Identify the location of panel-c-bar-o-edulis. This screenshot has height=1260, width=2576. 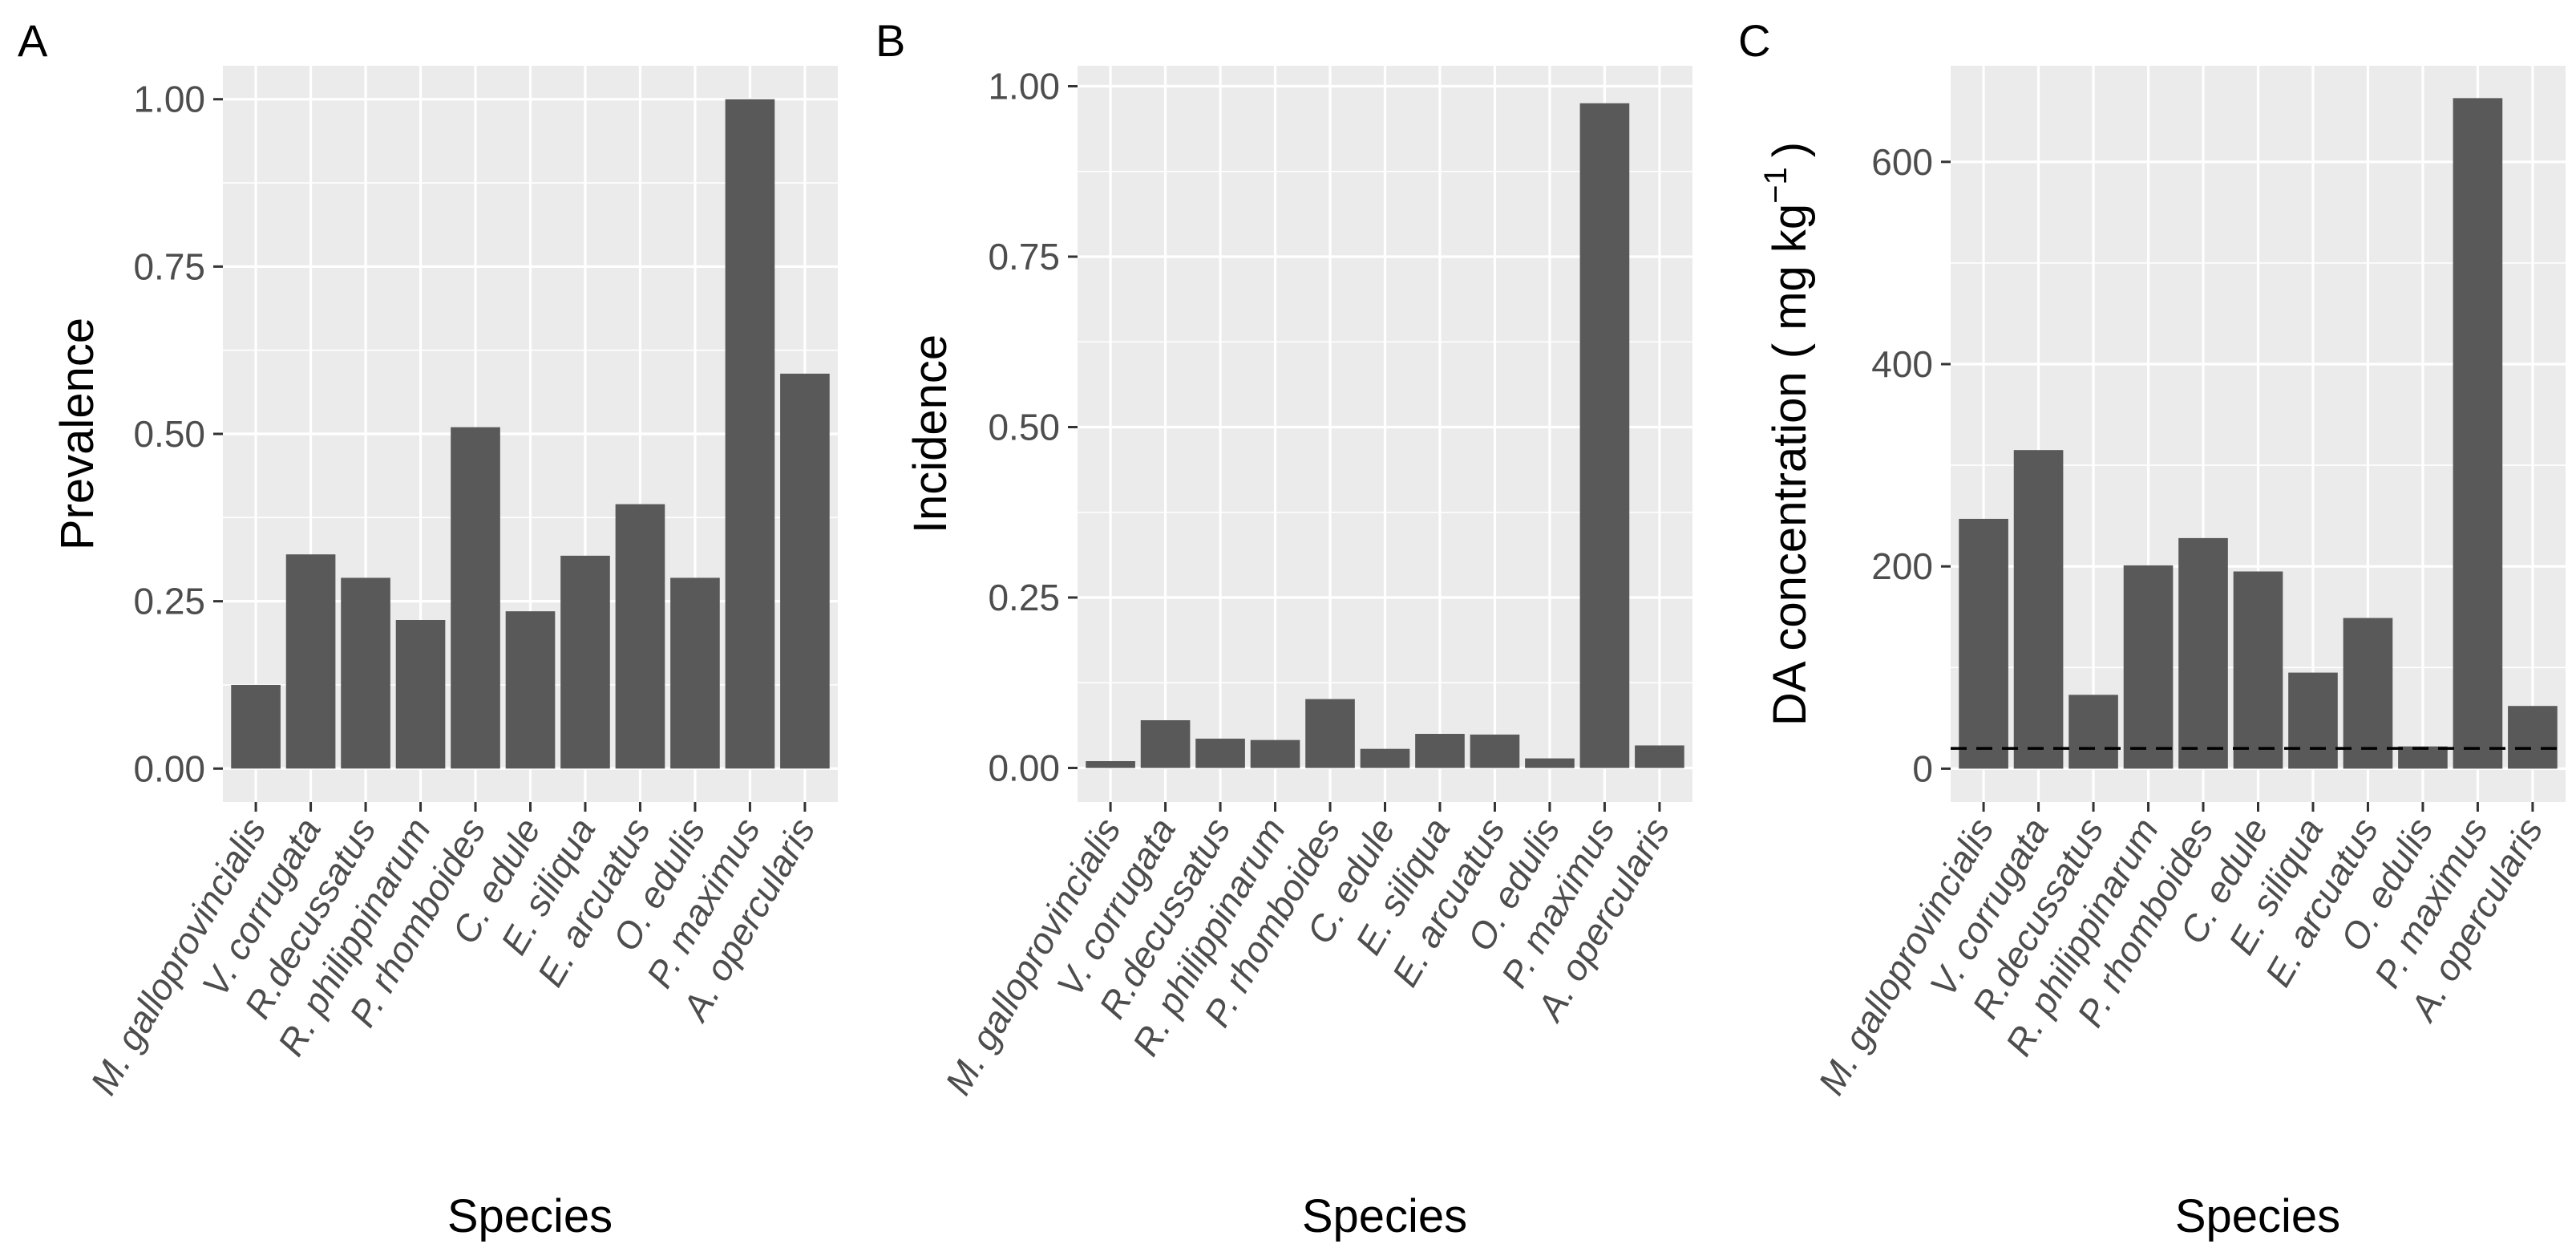
(2423, 757).